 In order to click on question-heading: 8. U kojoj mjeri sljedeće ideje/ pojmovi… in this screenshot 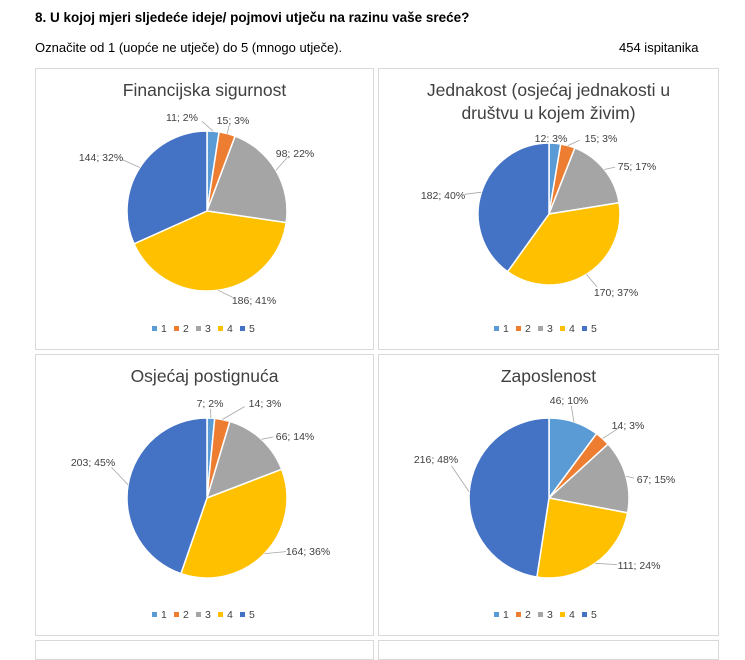, I will do `click(252, 17)`.